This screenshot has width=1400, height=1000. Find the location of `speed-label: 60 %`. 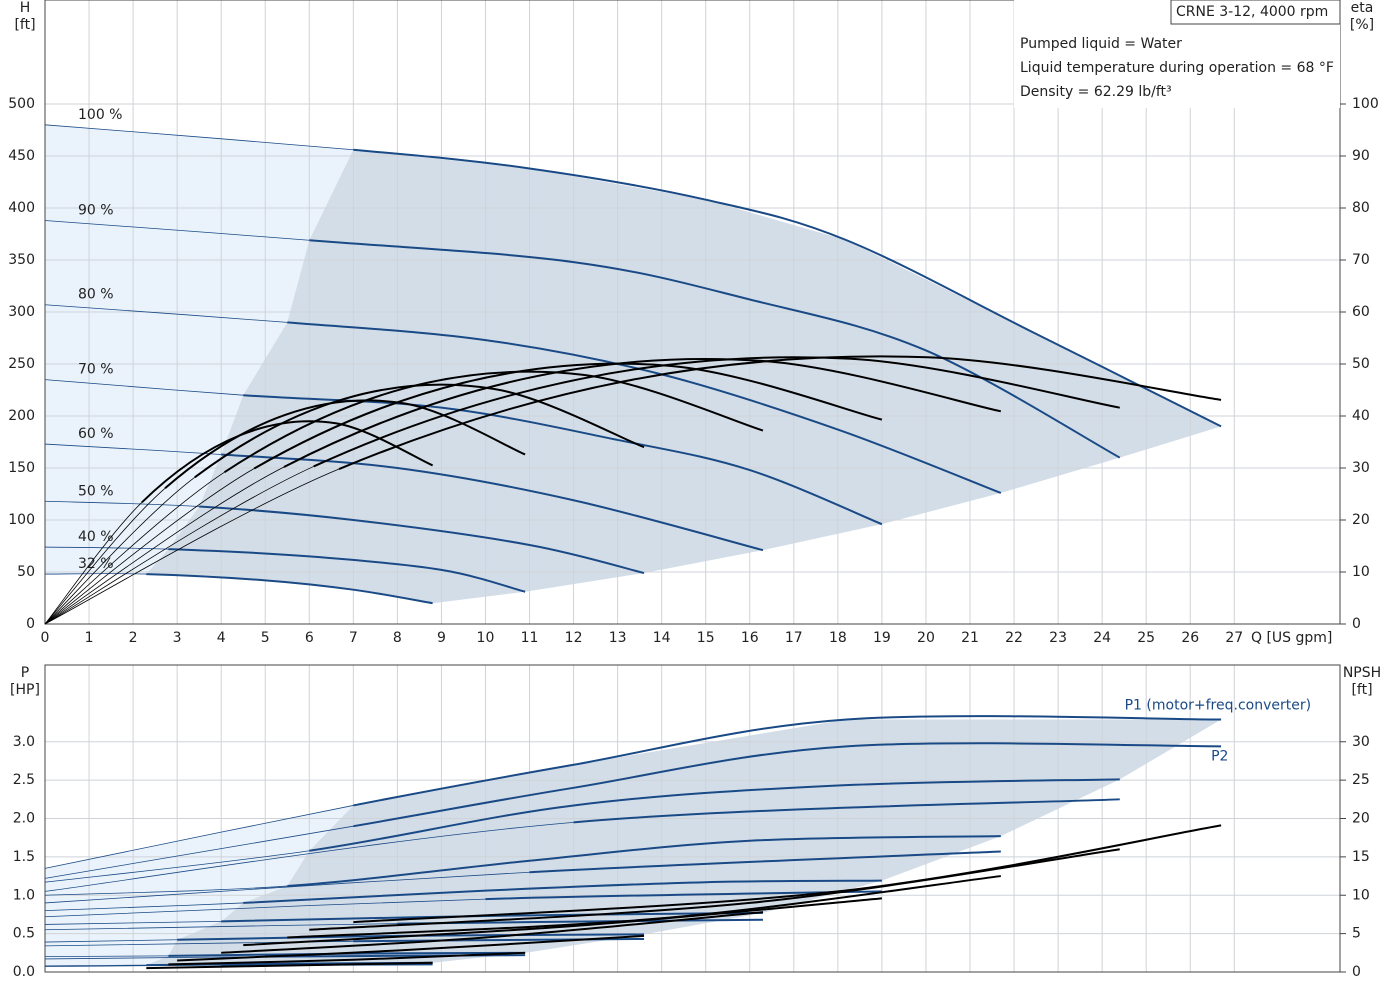

speed-label: 60 % is located at coordinates (96, 434).